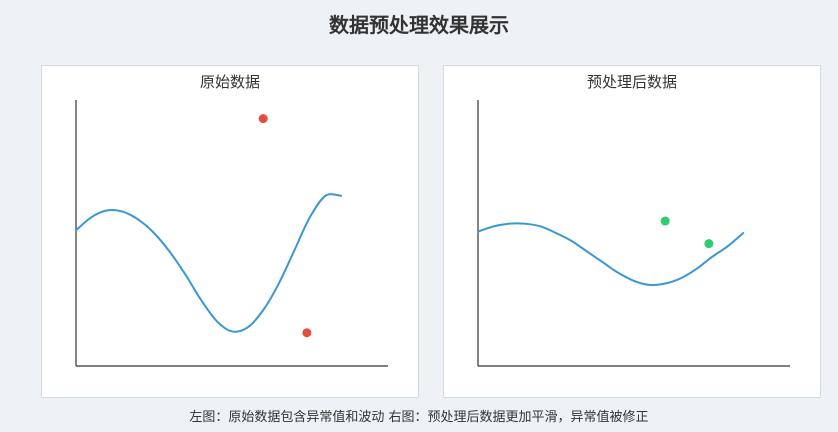  What do you see at coordinates (229, 82) in the screenshot?
I see `chart-title-raw: 原始数据` at bounding box center [229, 82].